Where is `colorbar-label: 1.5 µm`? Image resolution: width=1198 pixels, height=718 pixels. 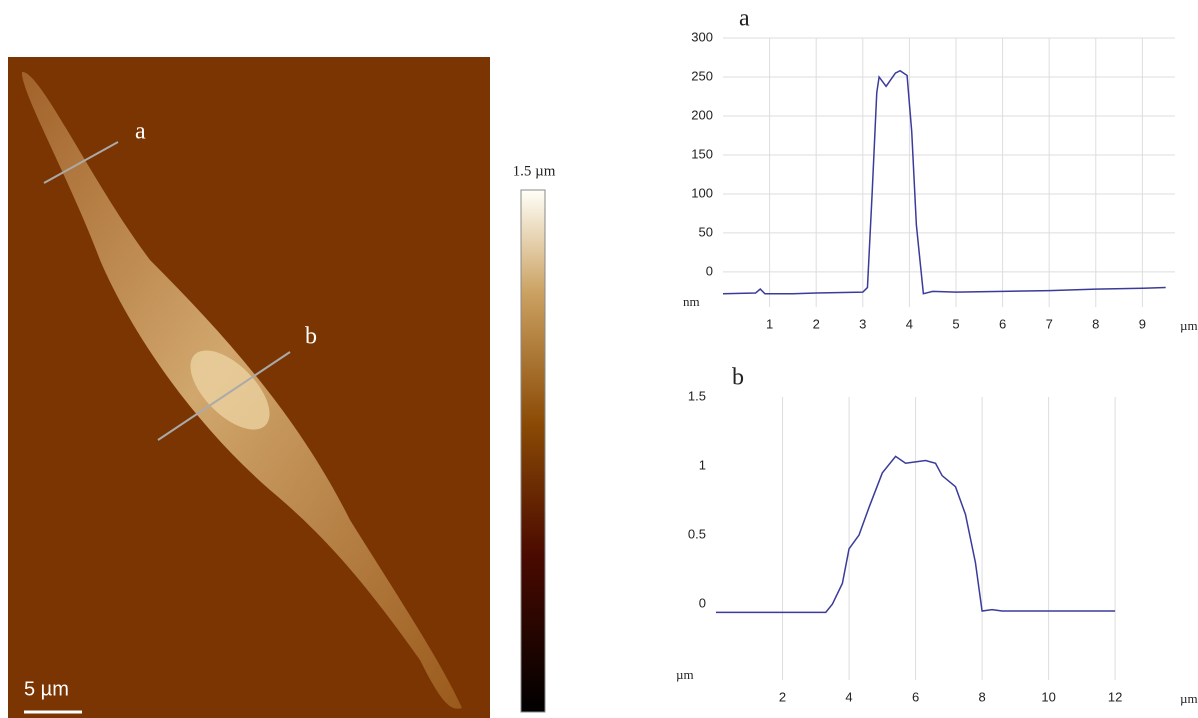 colorbar-label: 1.5 µm is located at coordinates (534, 171).